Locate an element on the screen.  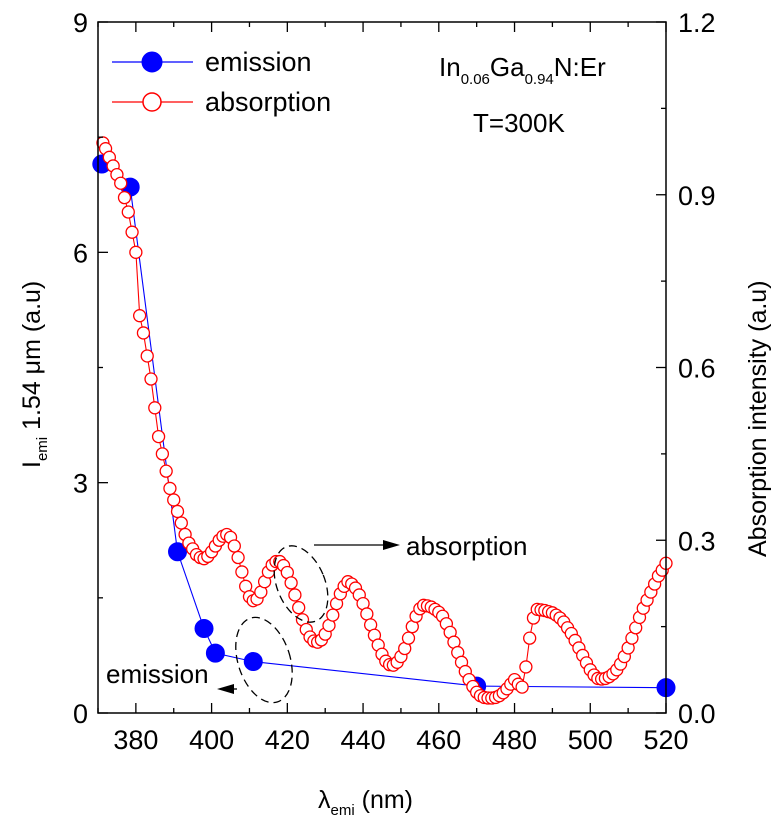
temperature-label: T=300K is located at coordinates (519, 123).